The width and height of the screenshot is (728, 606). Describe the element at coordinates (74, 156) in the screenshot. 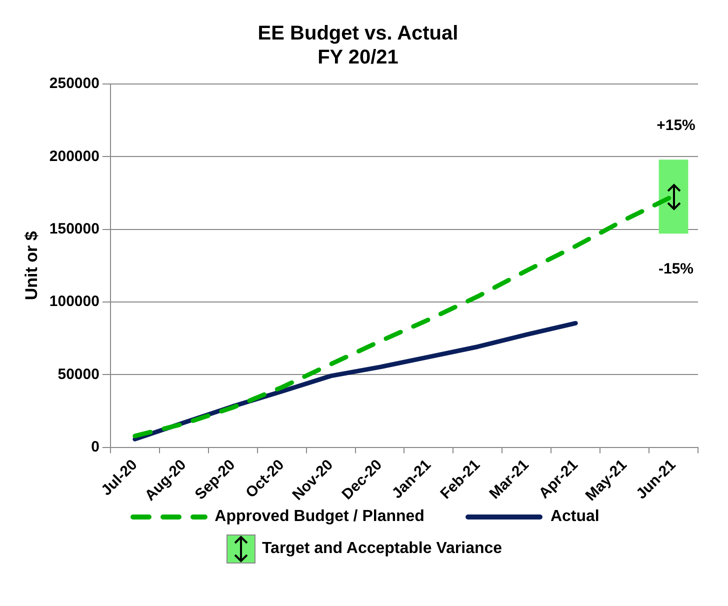

I see `y-tick-label: 200000` at that location.